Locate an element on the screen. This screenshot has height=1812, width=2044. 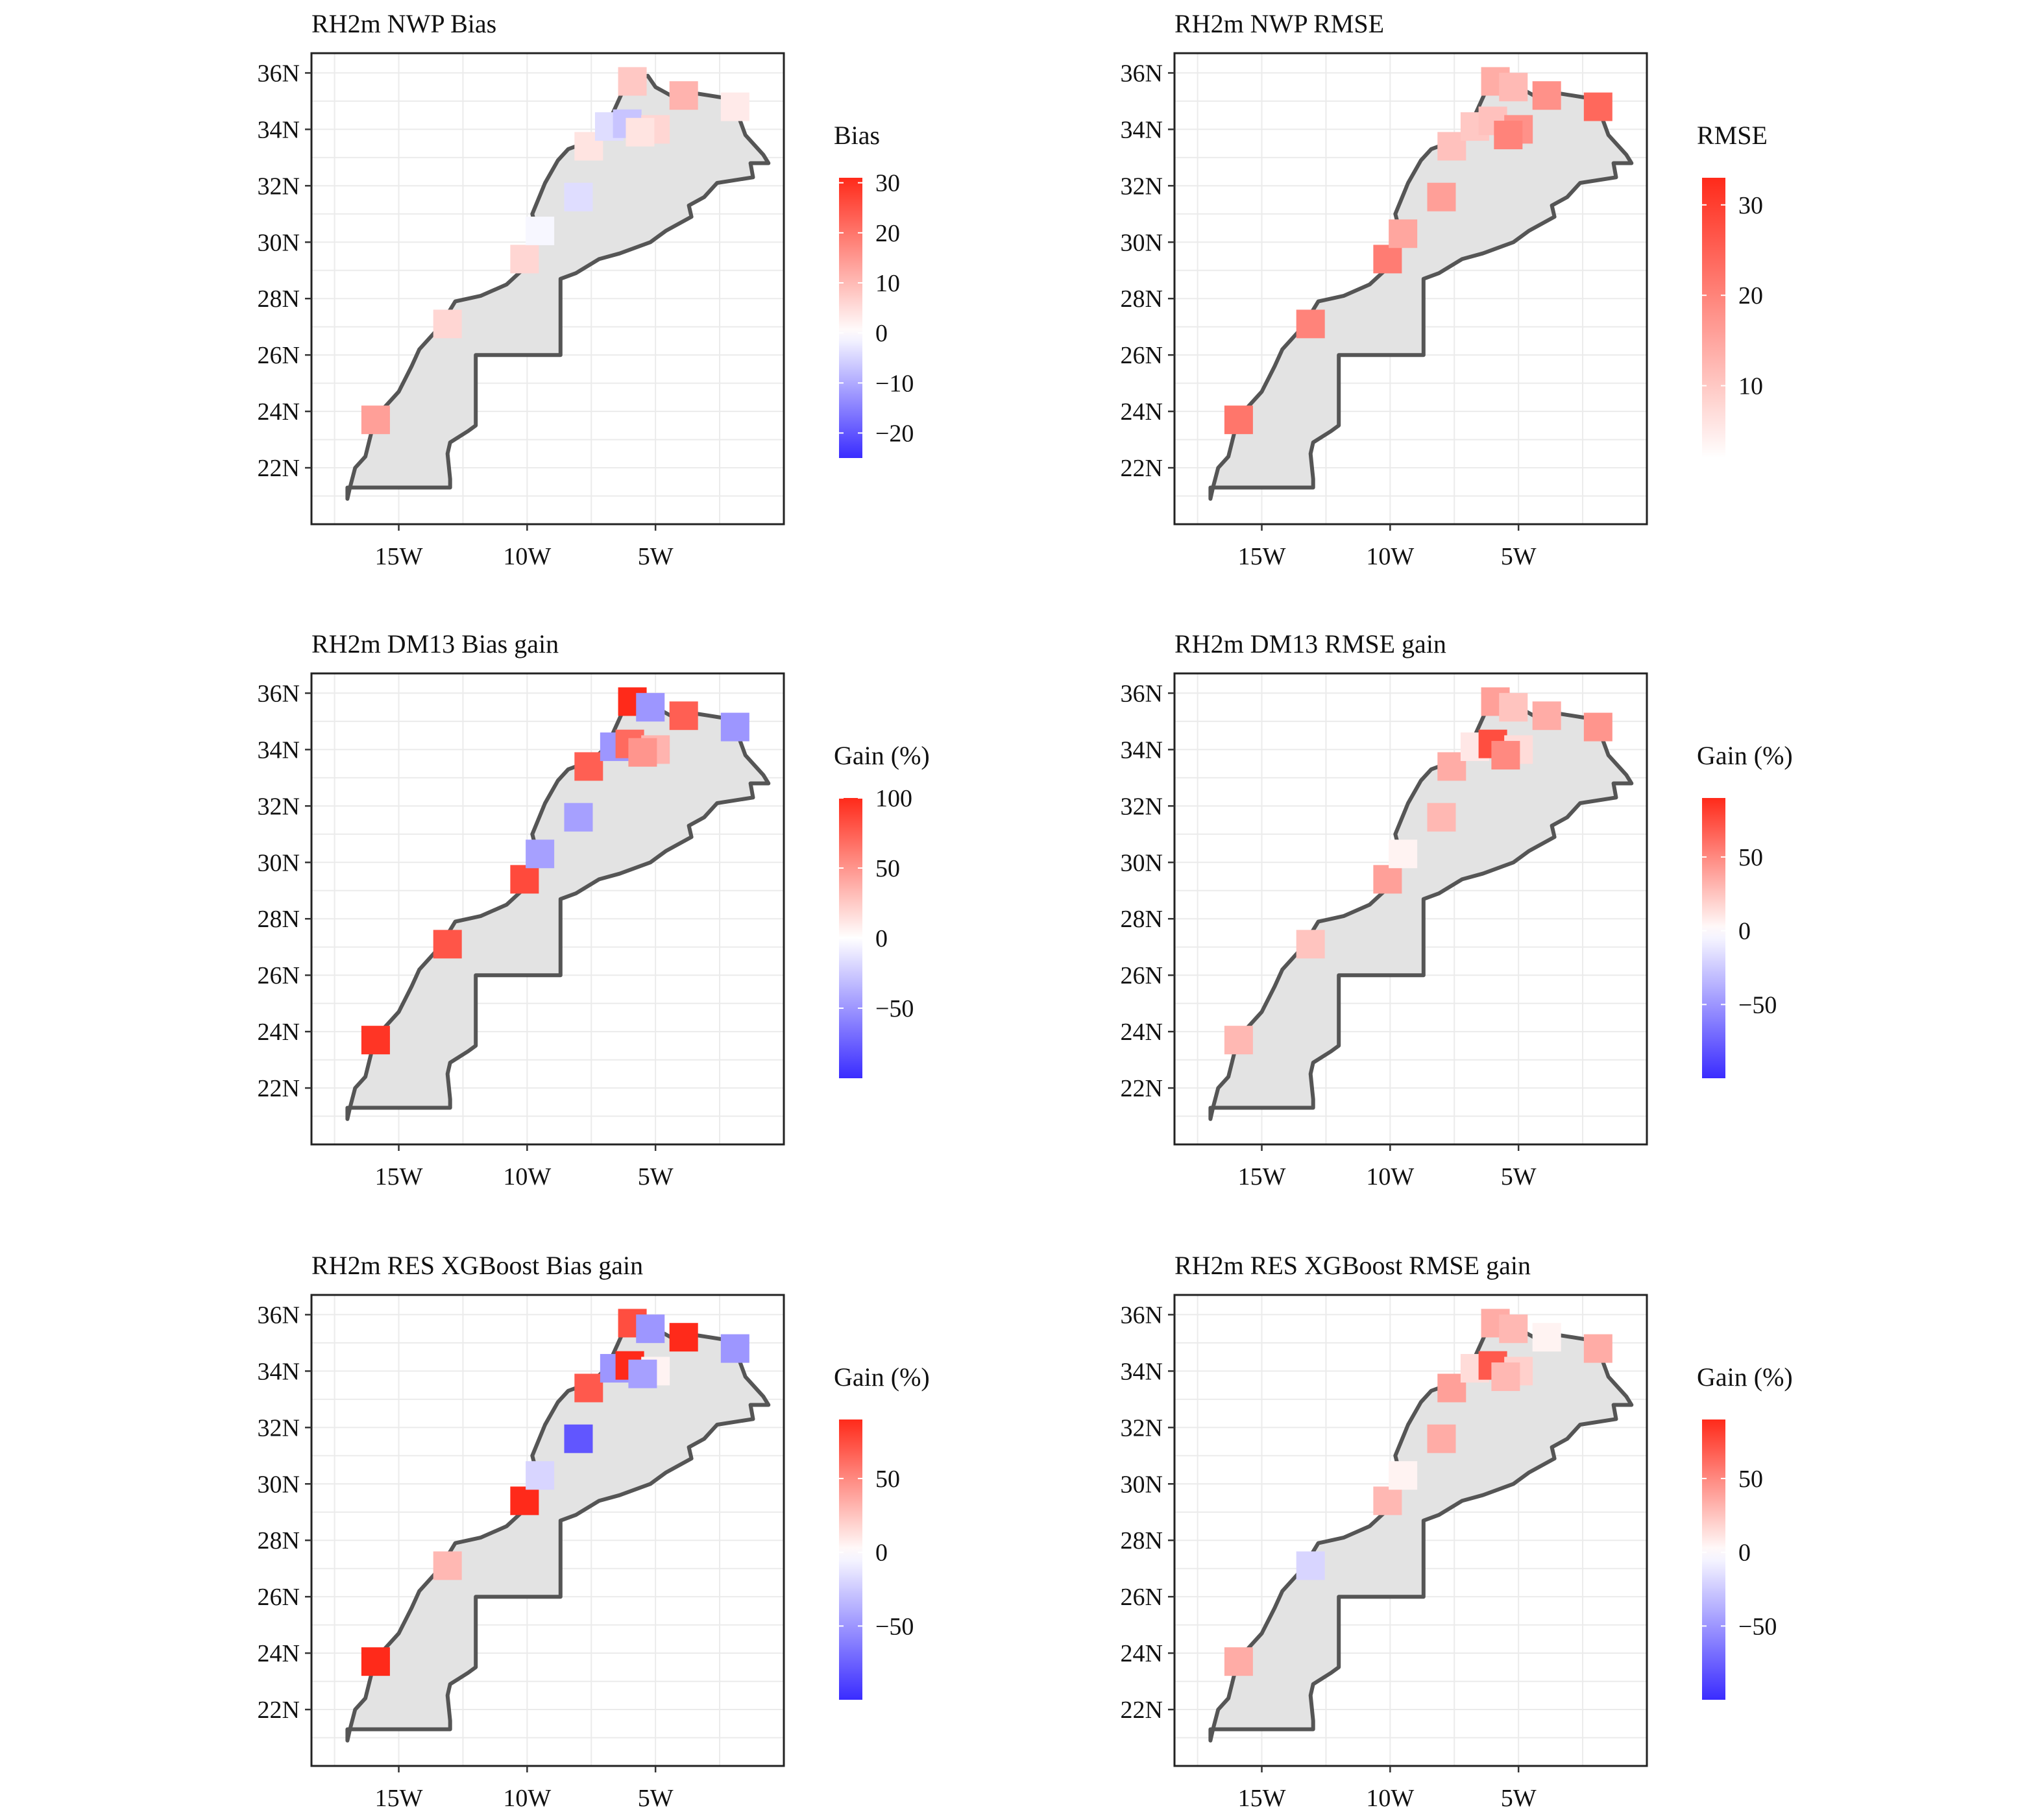
colorbar-tick-label: 10 is located at coordinates (887, 283).